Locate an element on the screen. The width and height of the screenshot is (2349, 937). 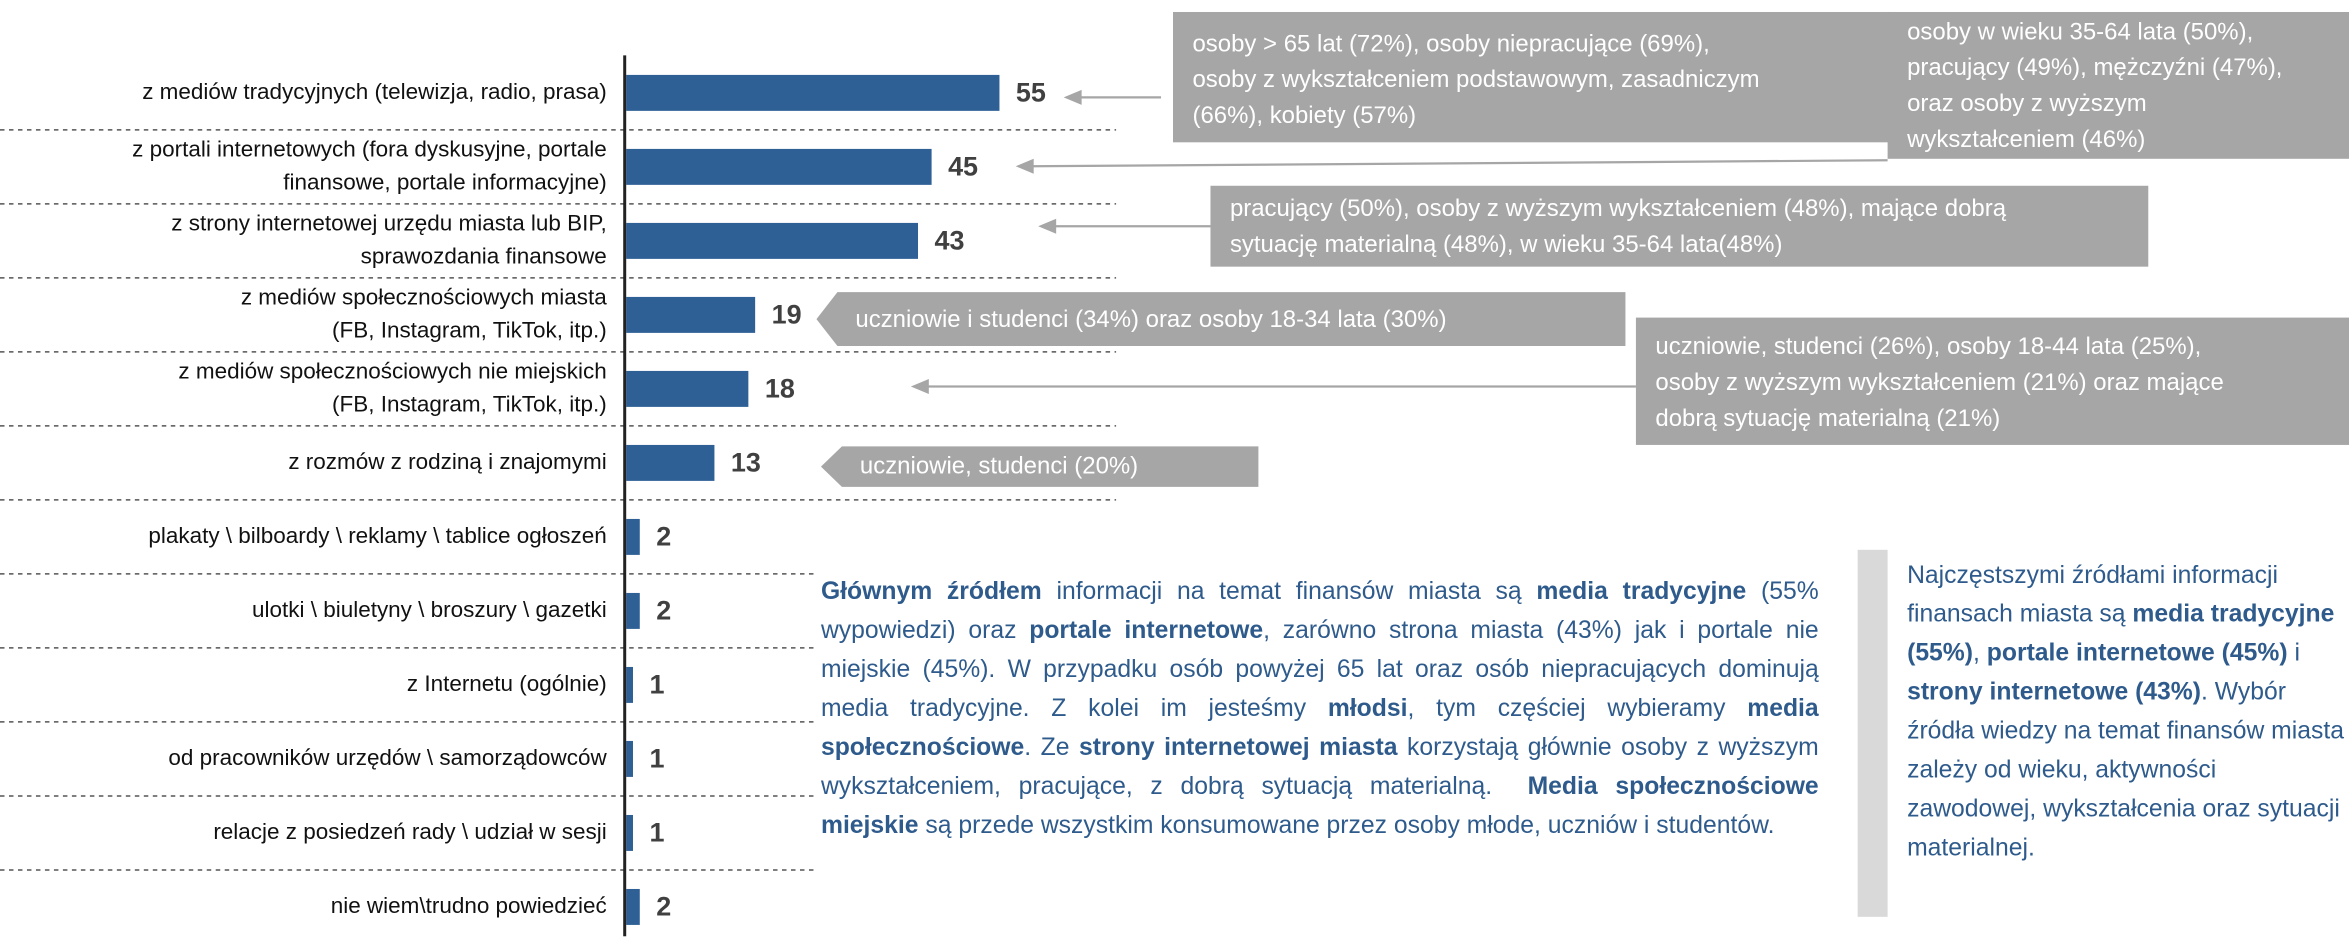
category-label: od pracowników urzędów \ samorządowców is located at coordinates (387, 757).